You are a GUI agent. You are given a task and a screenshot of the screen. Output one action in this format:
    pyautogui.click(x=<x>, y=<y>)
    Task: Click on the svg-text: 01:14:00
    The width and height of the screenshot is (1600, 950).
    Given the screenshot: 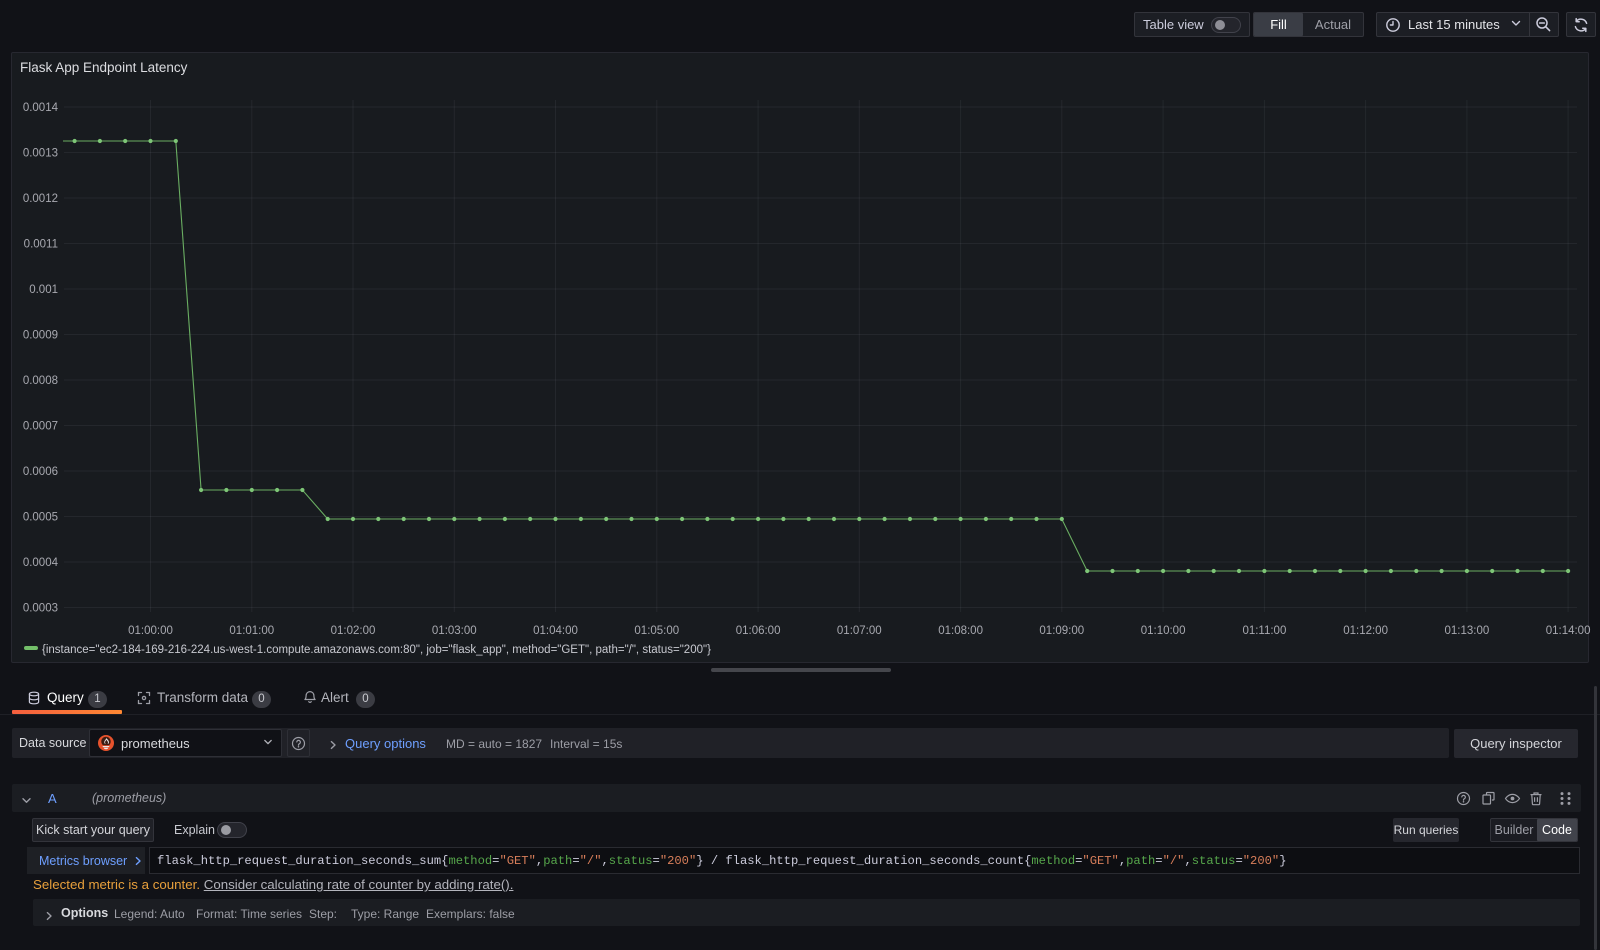 What is the action you would take?
    pyautogui.click(x=1568, y=631)
    